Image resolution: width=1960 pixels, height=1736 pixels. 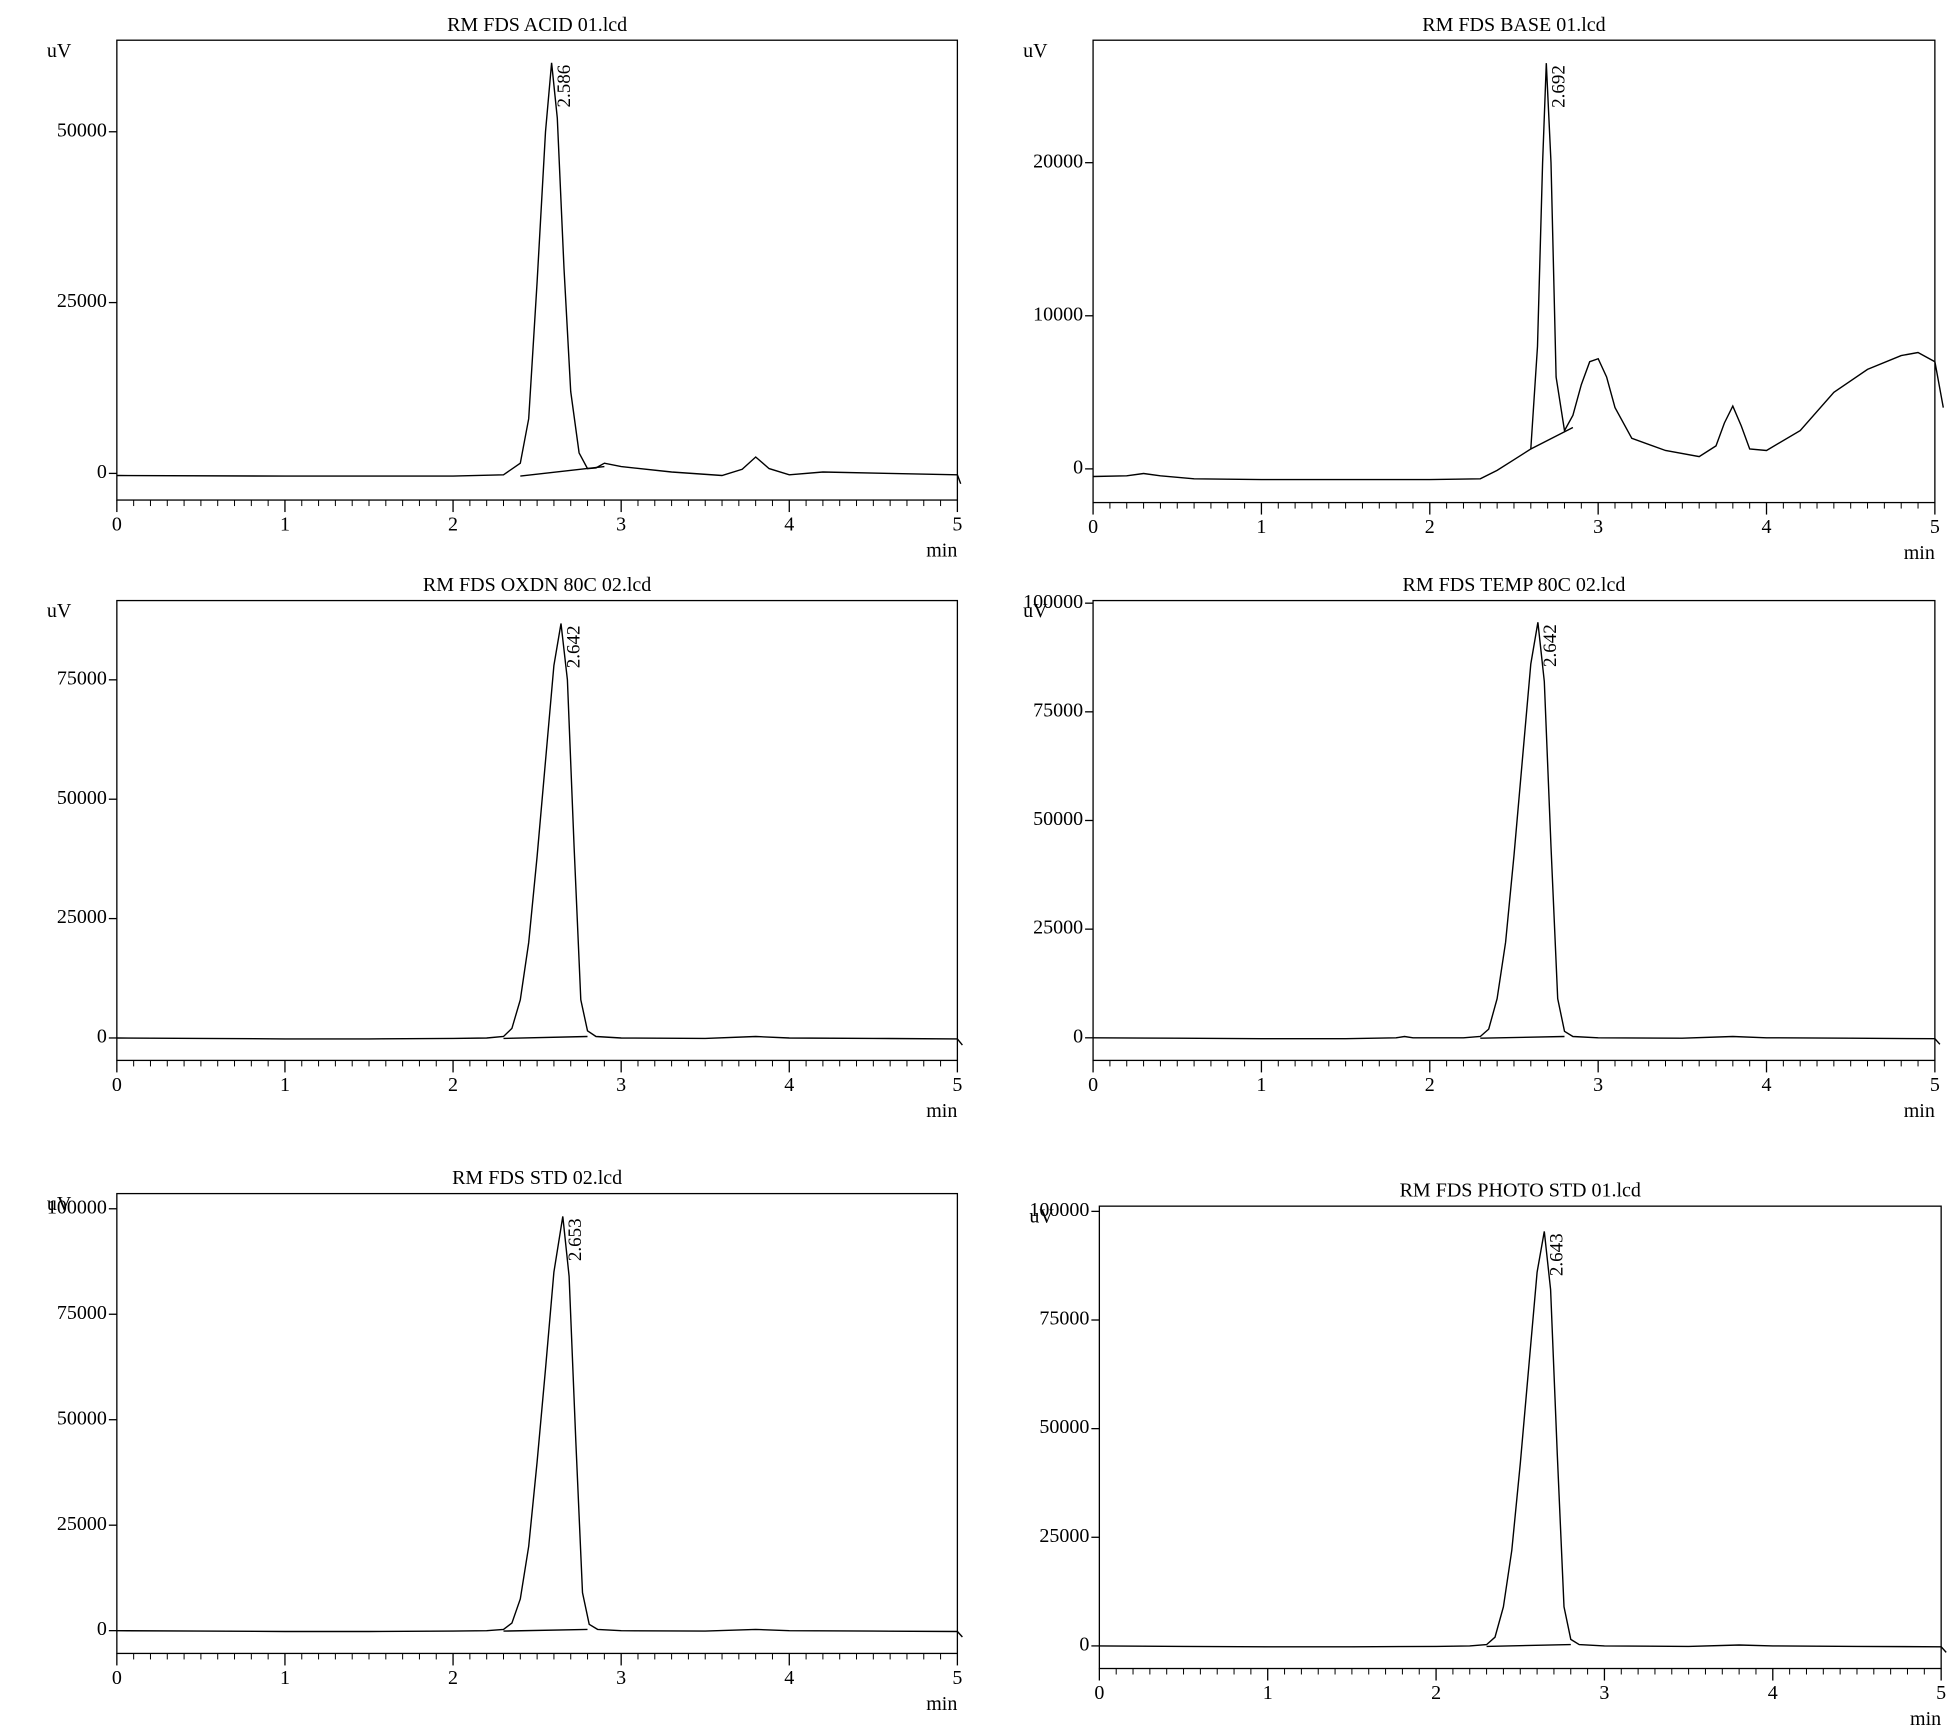 I want to click on chart-title: RM FDS TEMP 80C 02.lcd, so click(x=1514, y=585).